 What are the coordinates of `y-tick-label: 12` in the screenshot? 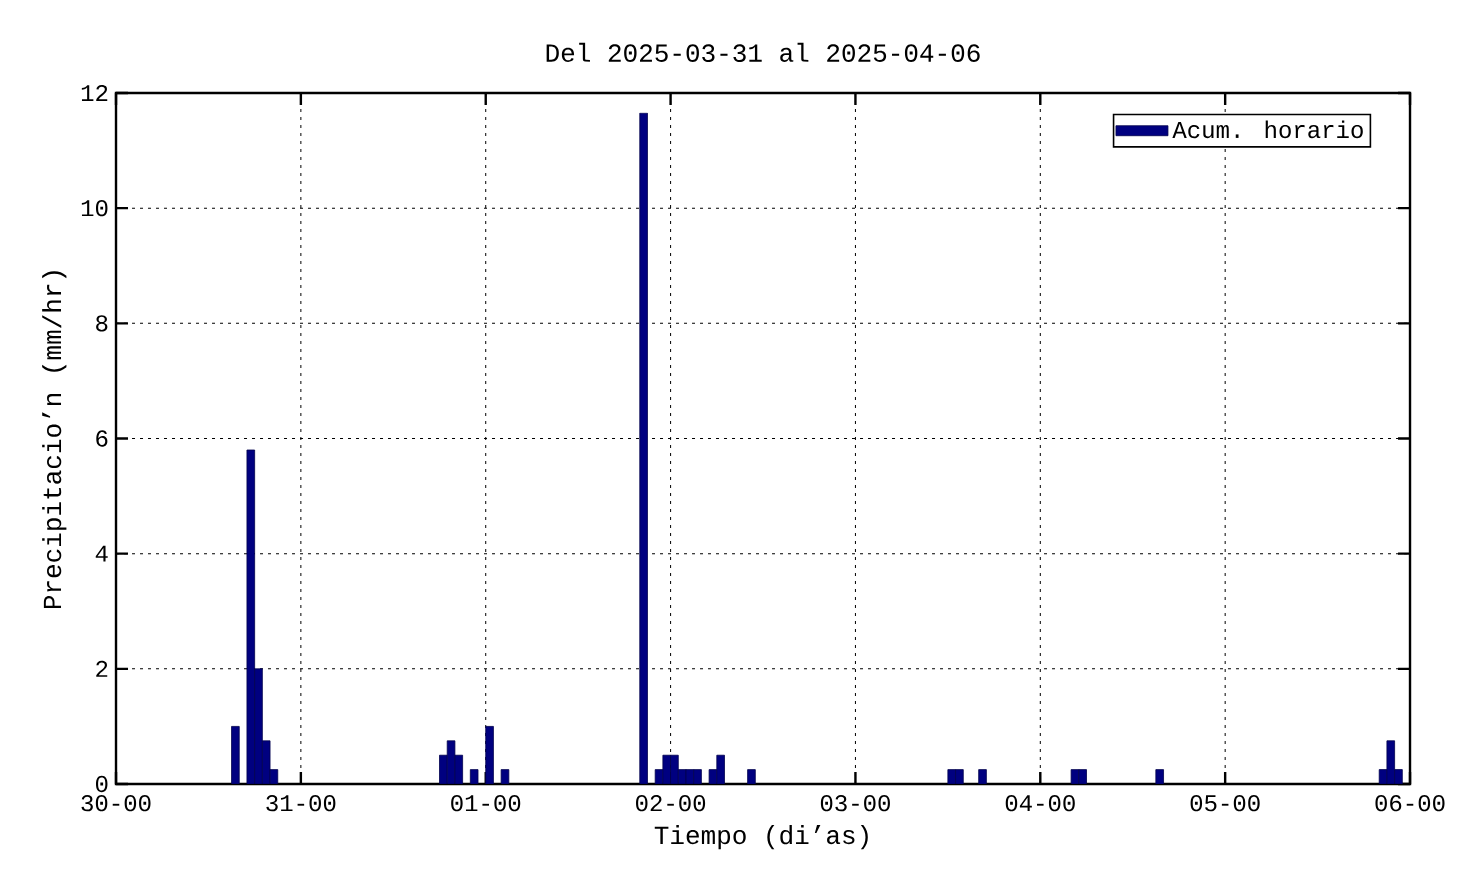 It's located at (94, 93).